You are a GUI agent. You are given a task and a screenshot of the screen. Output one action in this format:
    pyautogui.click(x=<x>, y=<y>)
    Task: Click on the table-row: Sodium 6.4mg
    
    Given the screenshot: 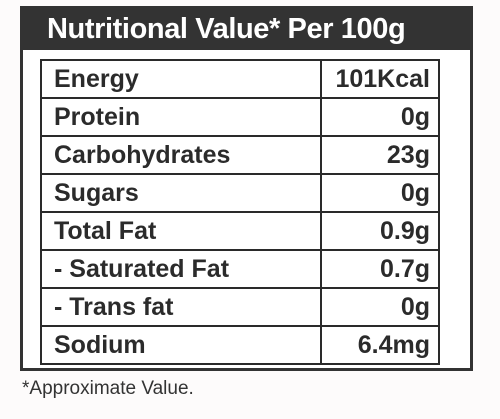 What is the action you would take?
    pyautogui.click(x=240, y=345)
    